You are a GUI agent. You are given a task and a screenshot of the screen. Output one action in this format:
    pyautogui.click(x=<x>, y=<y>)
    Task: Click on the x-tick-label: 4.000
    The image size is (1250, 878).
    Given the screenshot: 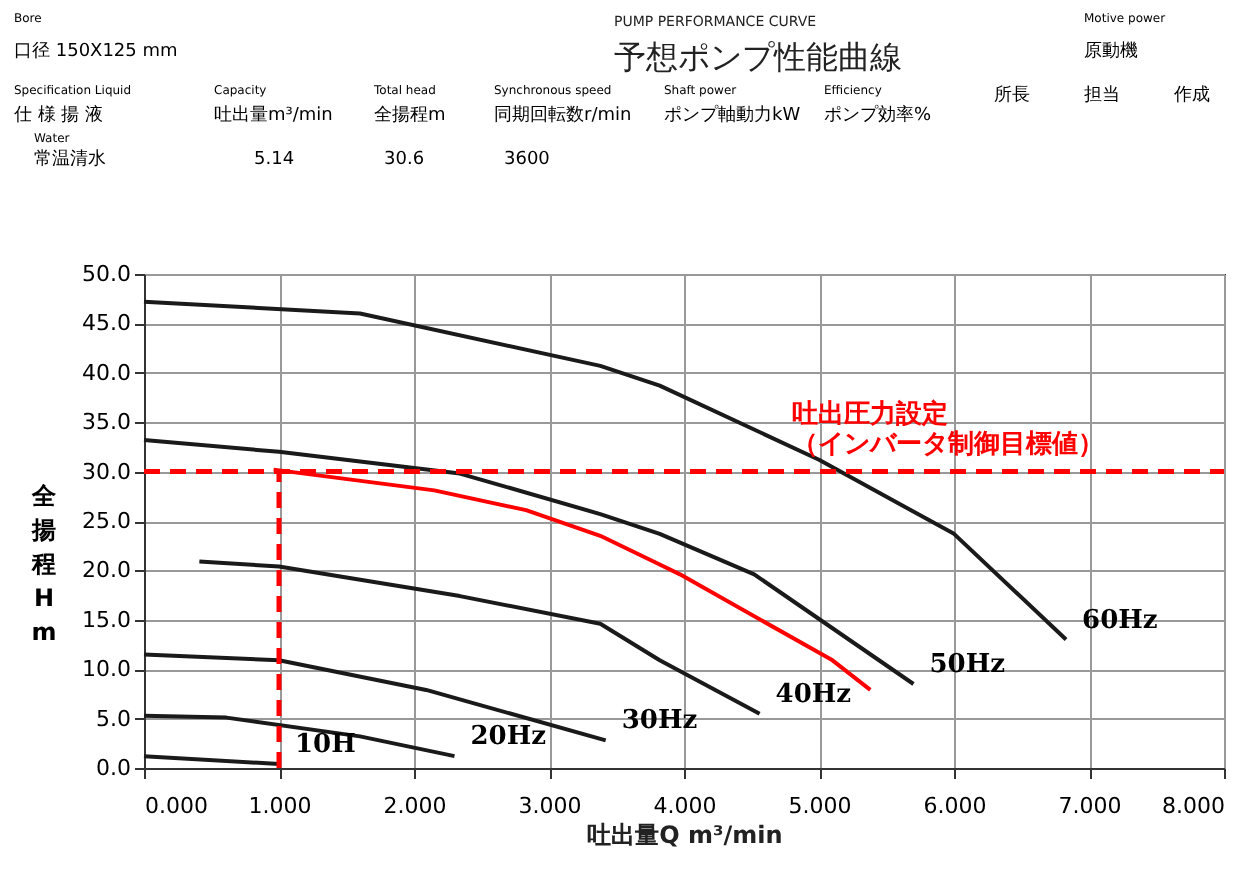 What is the action you would take?
    pyautogui.click(x=685, y=806)
    